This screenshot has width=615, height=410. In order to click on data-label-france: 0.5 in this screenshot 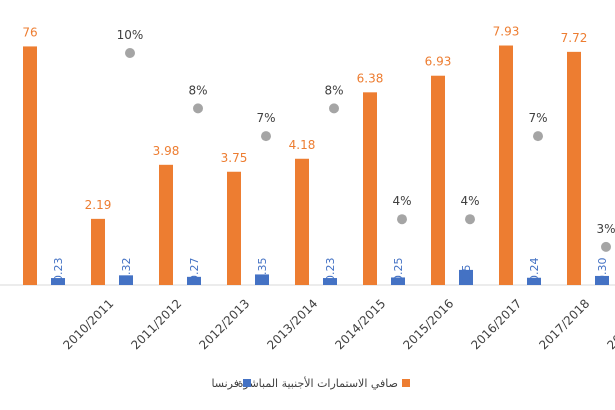, I will do `click(466, 274)`.